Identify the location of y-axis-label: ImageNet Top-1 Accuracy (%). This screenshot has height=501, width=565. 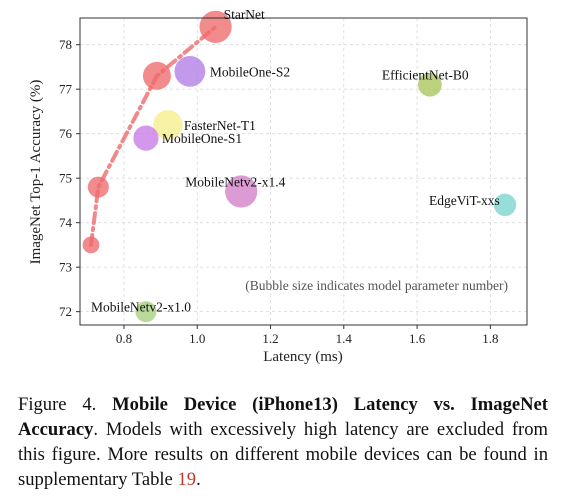
(36, 172).